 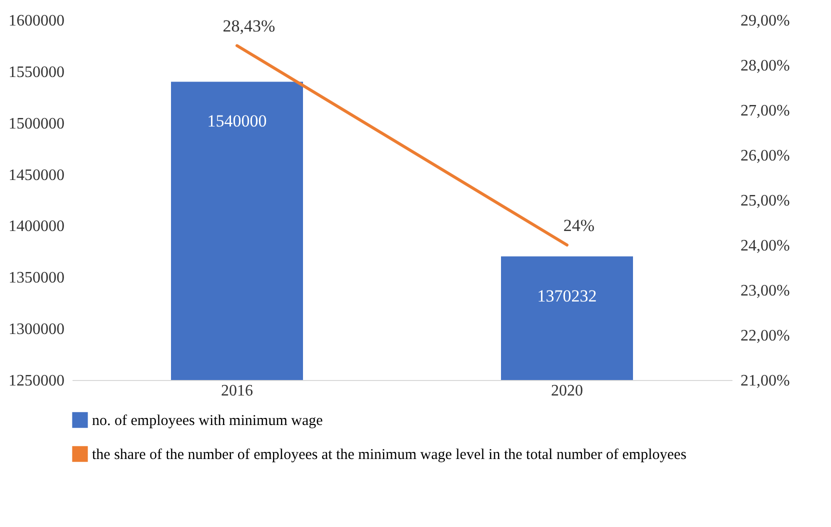 What do you see at coordinates (237, 121) in the screenshot?
I see `data-label: 1540000` at bounding box center [237, 121].